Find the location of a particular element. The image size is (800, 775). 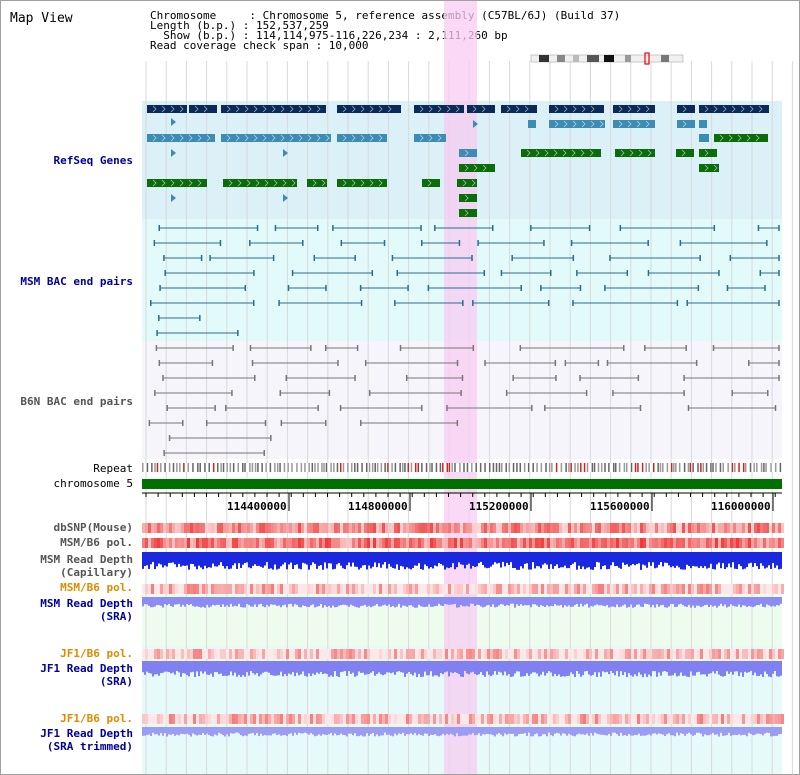

track-label-msm-b6-pol: MSM/B6 pol. is located at coordinates (96, 542).